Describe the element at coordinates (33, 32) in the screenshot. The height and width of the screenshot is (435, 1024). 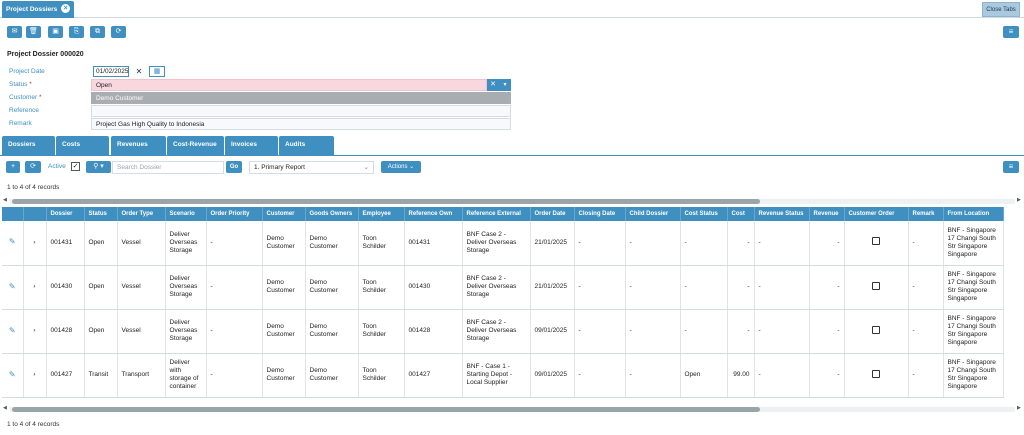
I see `trash-icon: 🗑` at that location.